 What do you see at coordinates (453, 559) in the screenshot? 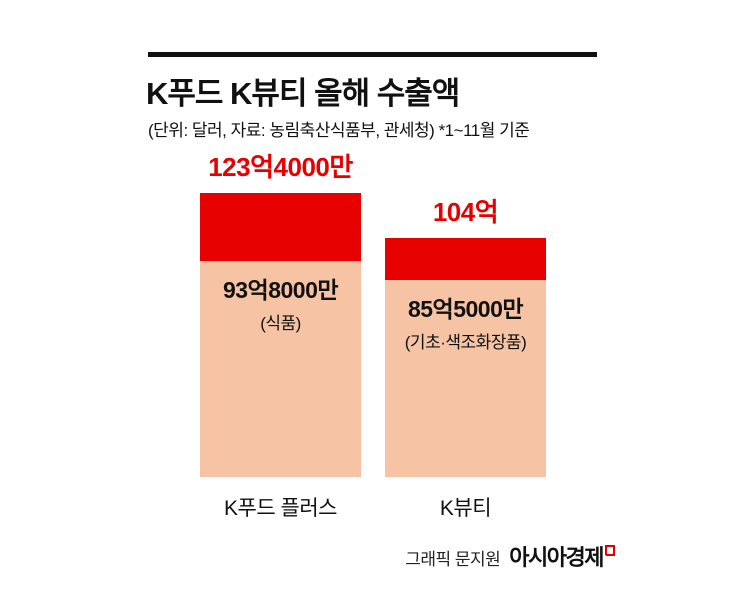
I see `graphic-credit-name: 그래픽 문지원` at bounding box center [453, 559].